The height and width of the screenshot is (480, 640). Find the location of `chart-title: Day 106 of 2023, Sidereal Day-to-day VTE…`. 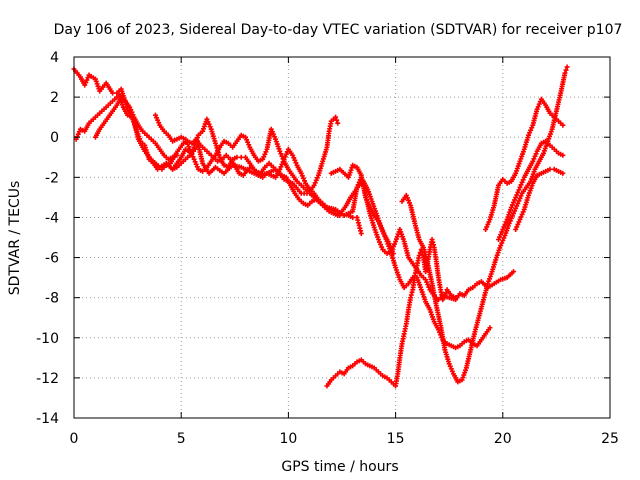

chart-title: Day 106 of 2023, Sidereal Day-to-day VTE… is located at coordinates (338, 30).